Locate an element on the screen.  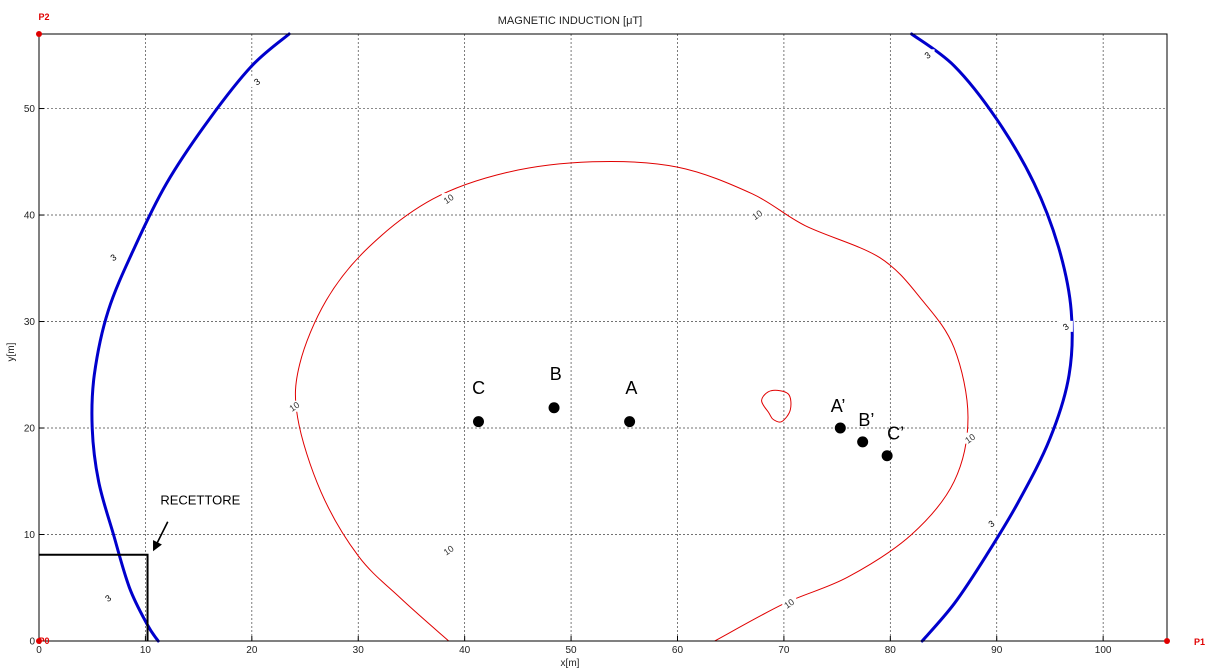
tick-label-x: 100 is located at coordinates (1103, 650).